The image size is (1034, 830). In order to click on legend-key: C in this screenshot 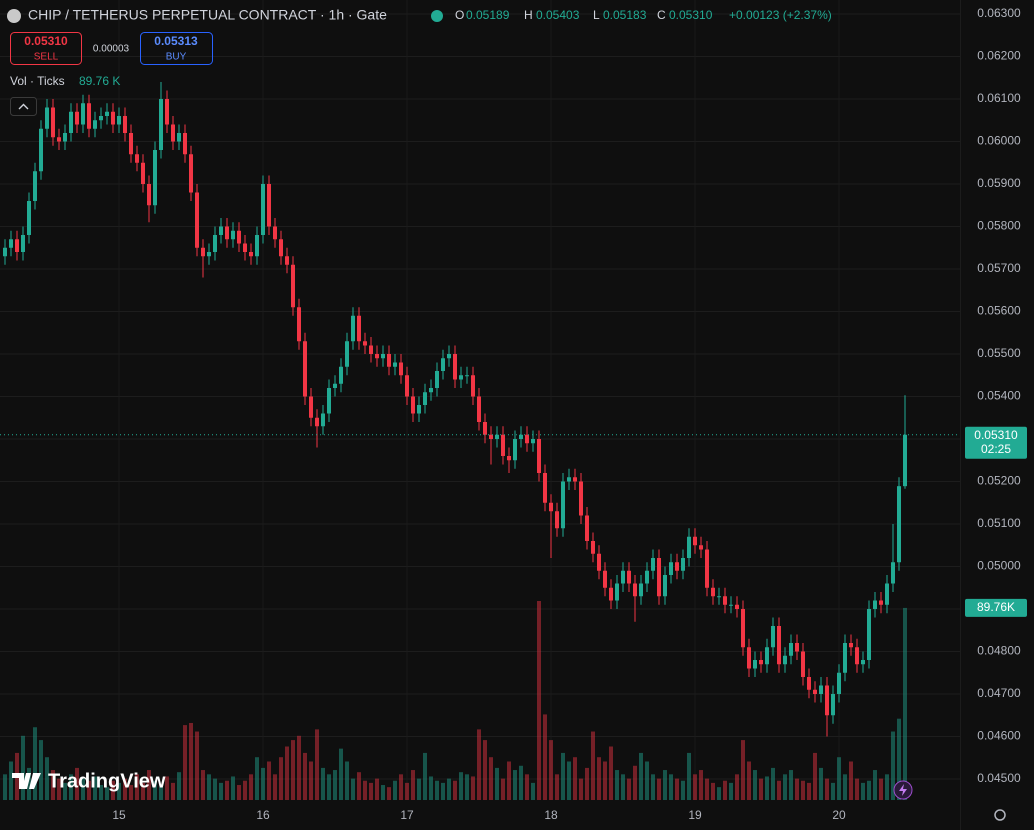, I will do `click(661, 15)`.